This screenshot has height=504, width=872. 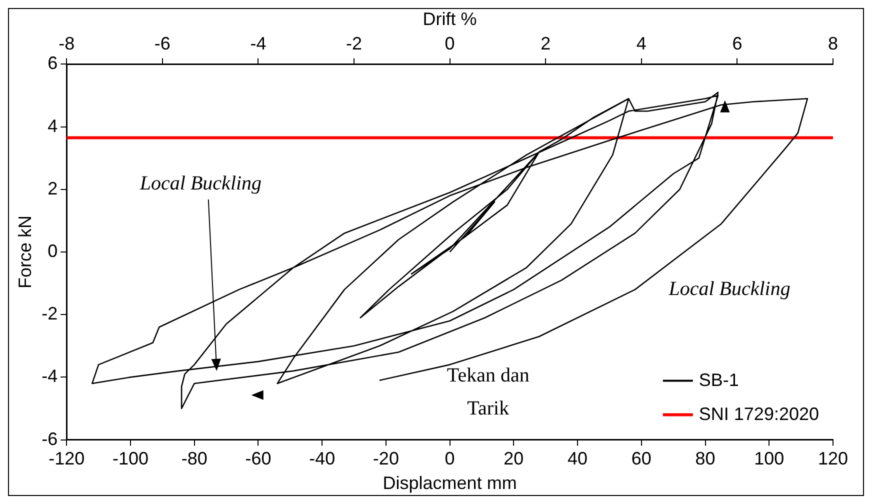 I want to click on x-tick-label: 120, so click(x=833, y=458).